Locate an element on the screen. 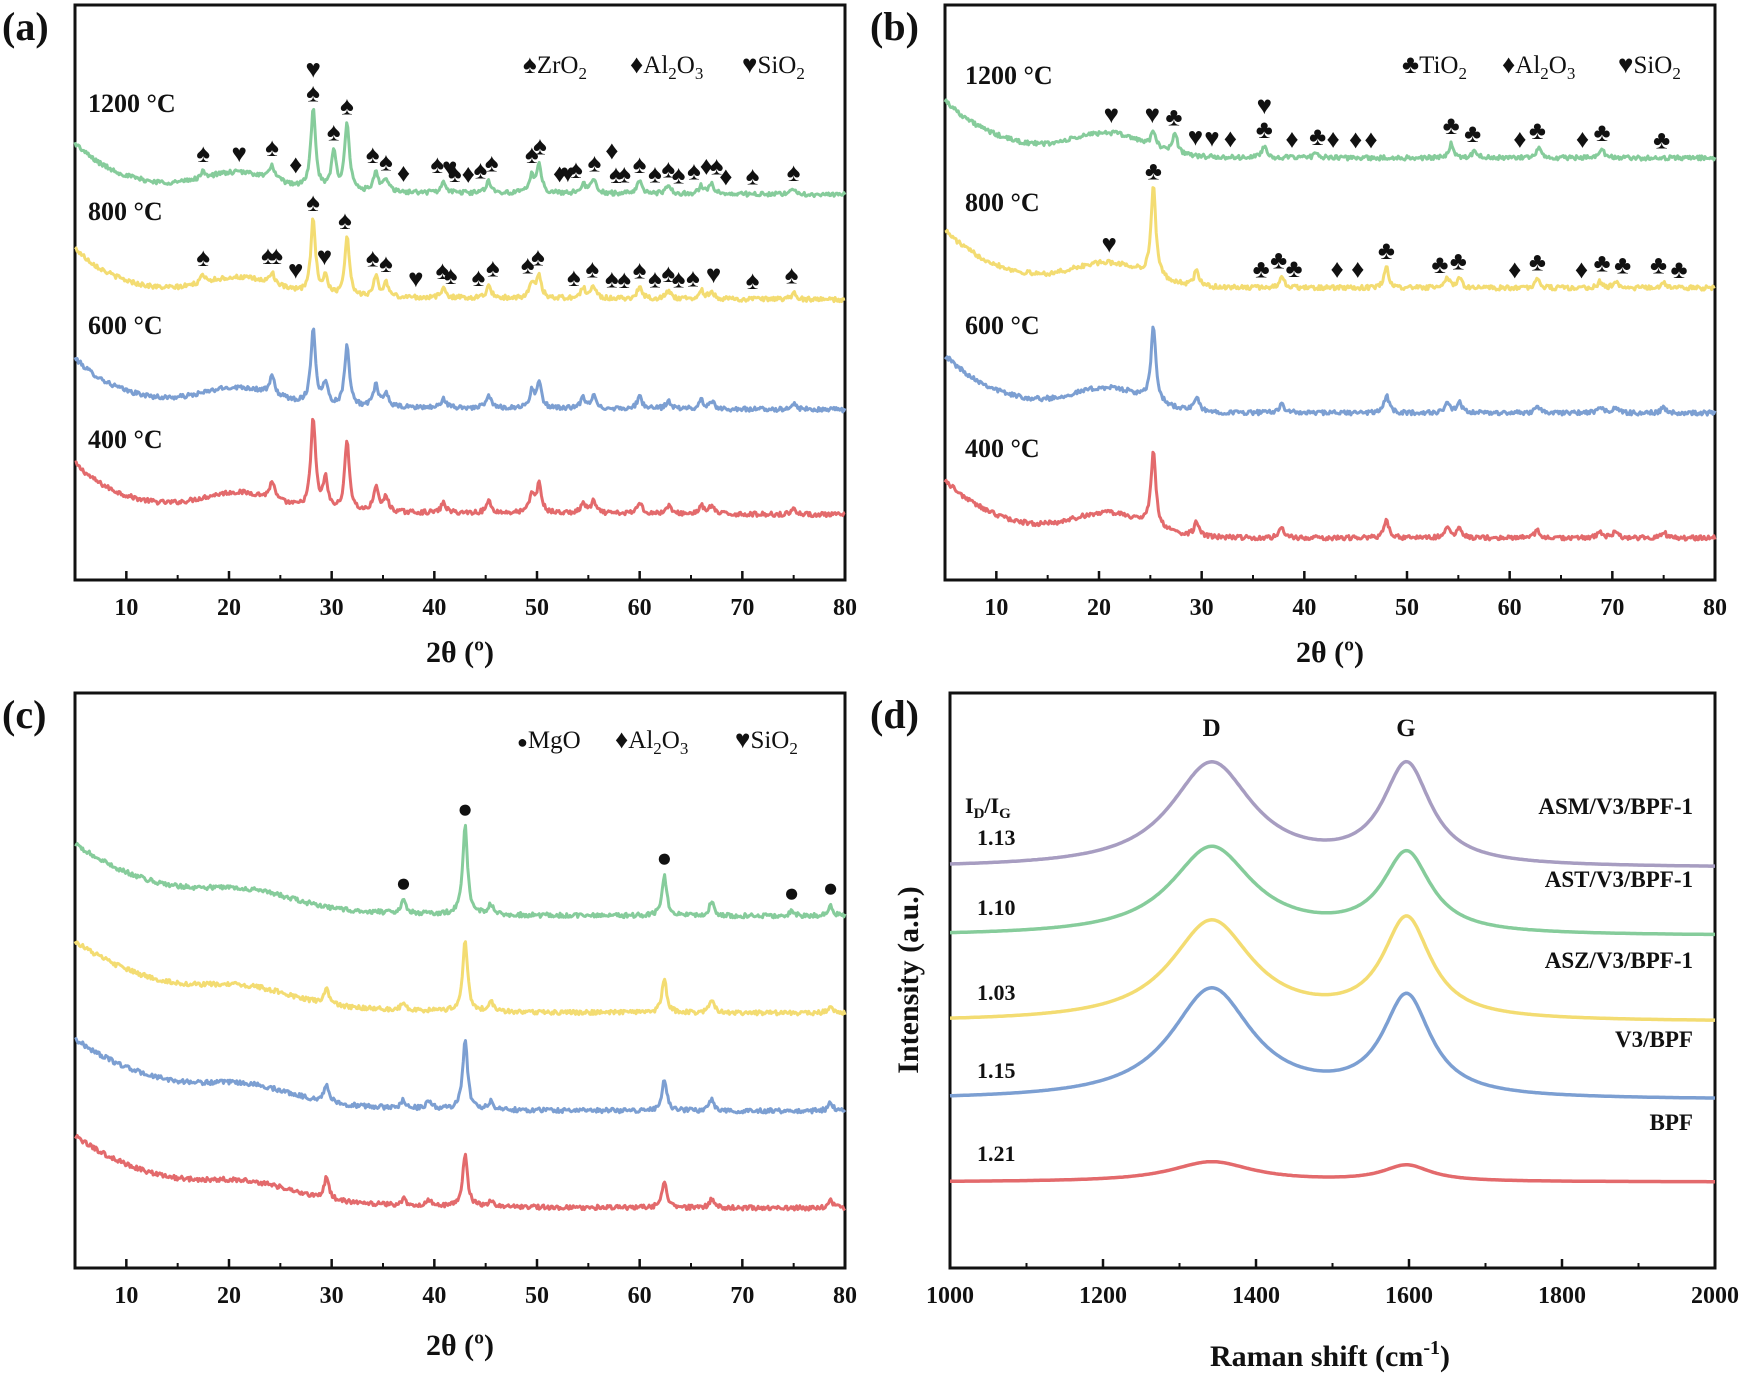 The width and height of the screenshot is (1755, 1376). series-label: 400 °C is located at coordinates (1002, 448).